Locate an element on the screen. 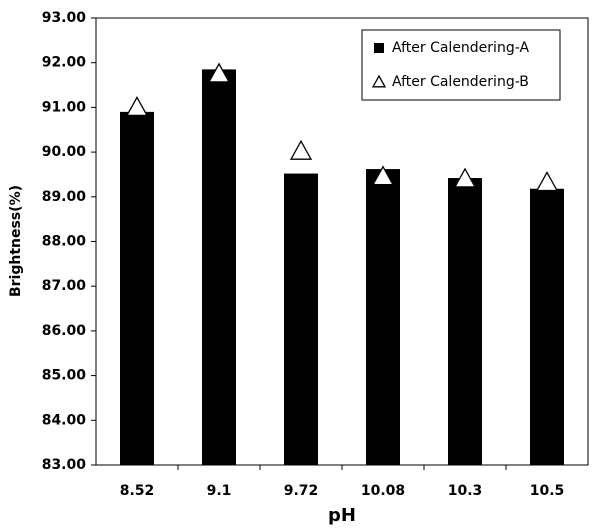 Image resolution: width=598 pixels, height=531 pixels. y-axis-label: Brightness(%) is located at coordinates (16, 241).